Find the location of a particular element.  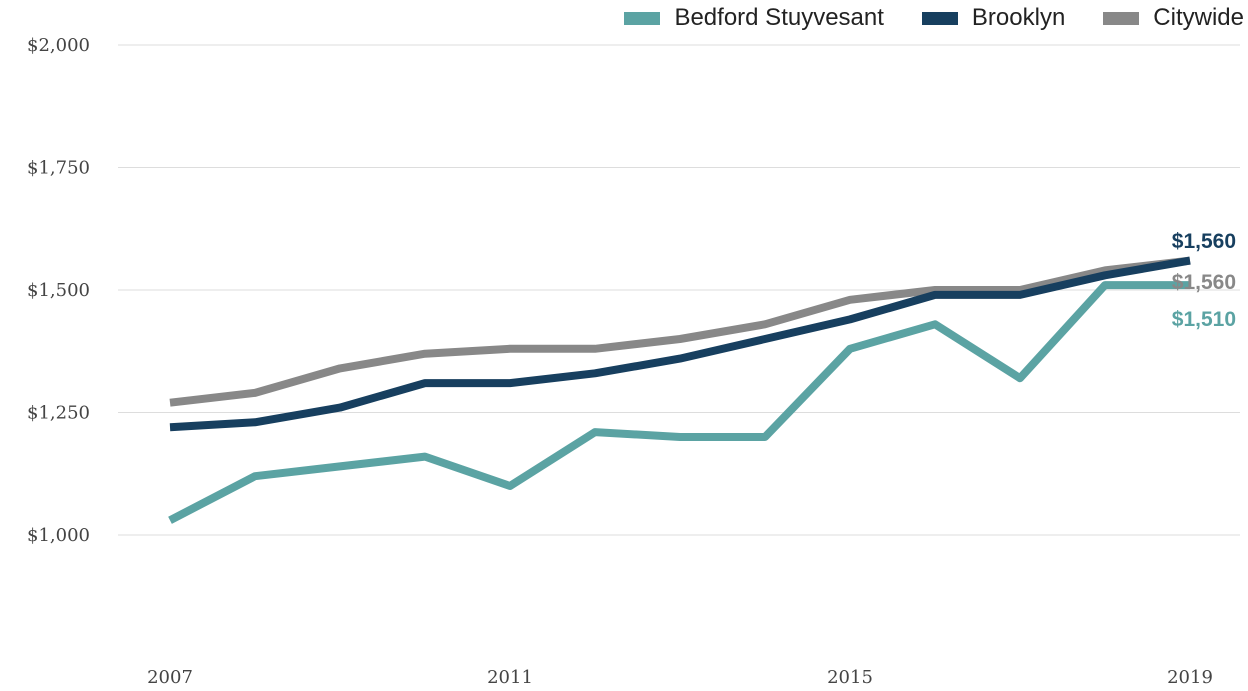

y-tick-label: $2,000 is located at coordinates (58, 45).